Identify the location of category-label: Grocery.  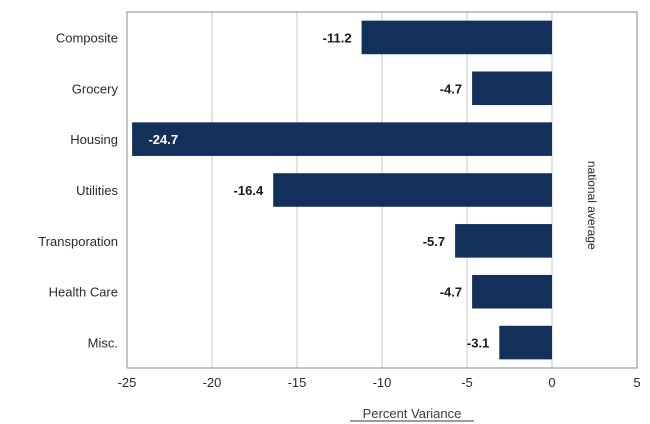
(95, 88).